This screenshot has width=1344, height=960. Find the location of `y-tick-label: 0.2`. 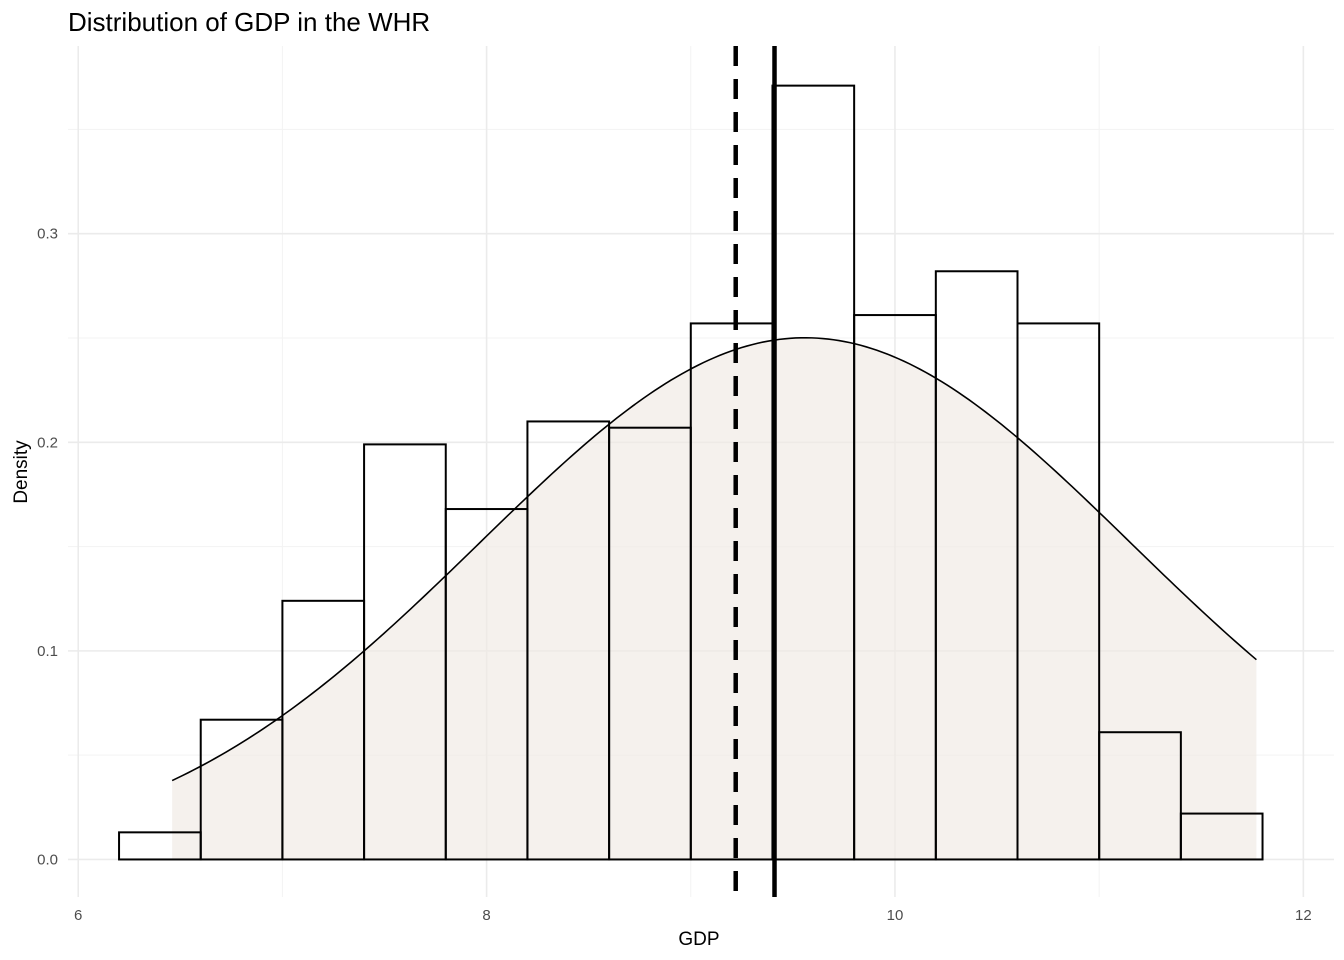

y-tick-label: 0.2 is located at coordinates (47, 442).